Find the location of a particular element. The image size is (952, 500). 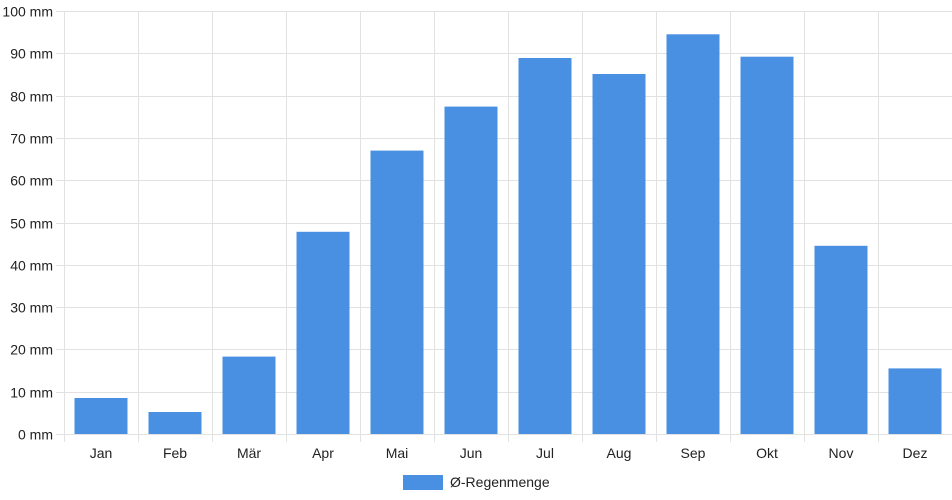

bar-feb is located at coordinates (175, 423).